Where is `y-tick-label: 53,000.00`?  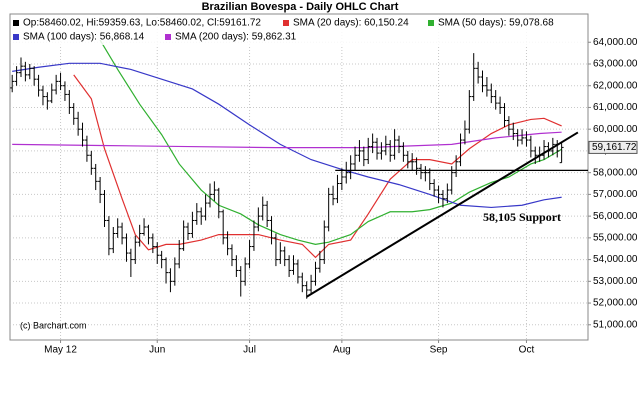
y-tick-label: 53,000.00 is located at coordinates (615, 281).